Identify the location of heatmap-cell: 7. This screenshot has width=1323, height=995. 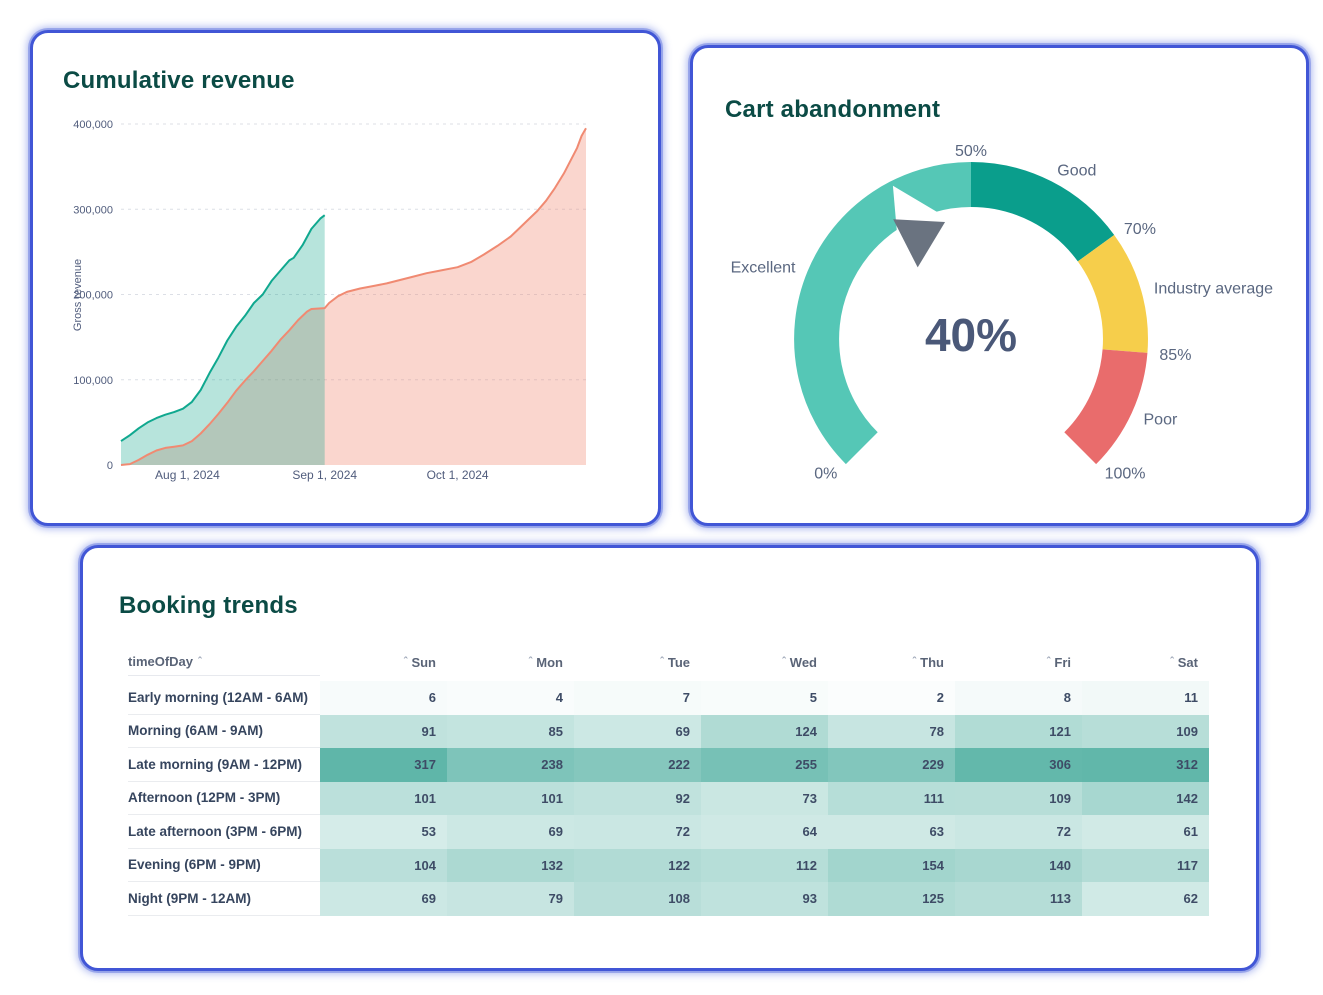
(637, 698).